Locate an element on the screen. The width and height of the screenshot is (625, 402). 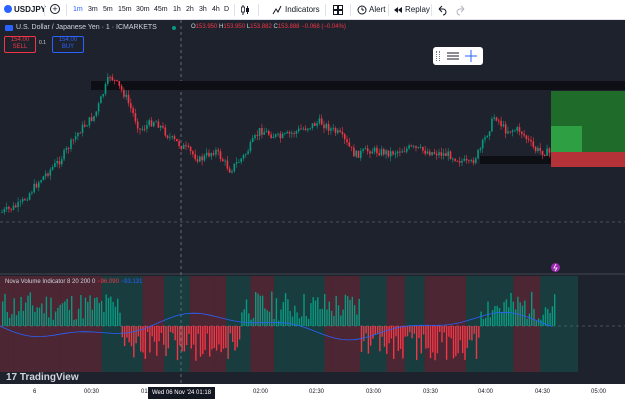
layout-icon is located at coordinates (338, 10).